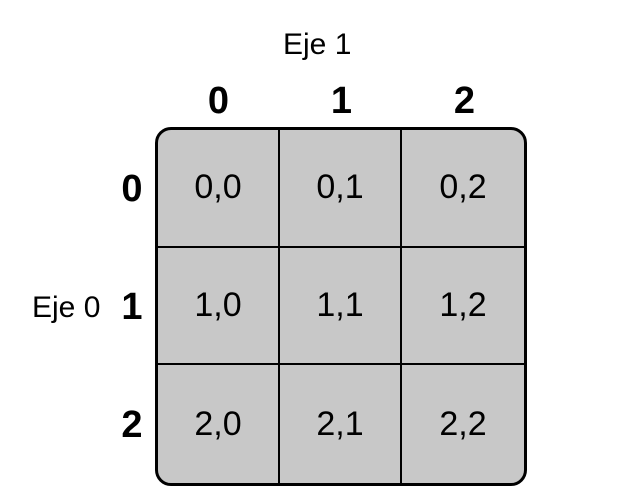 The image size is (623, 501). What do you see at coordinates (132, 189) in the screenshot?
I see `row-index-0: 0` at bounding box center [132, 189].